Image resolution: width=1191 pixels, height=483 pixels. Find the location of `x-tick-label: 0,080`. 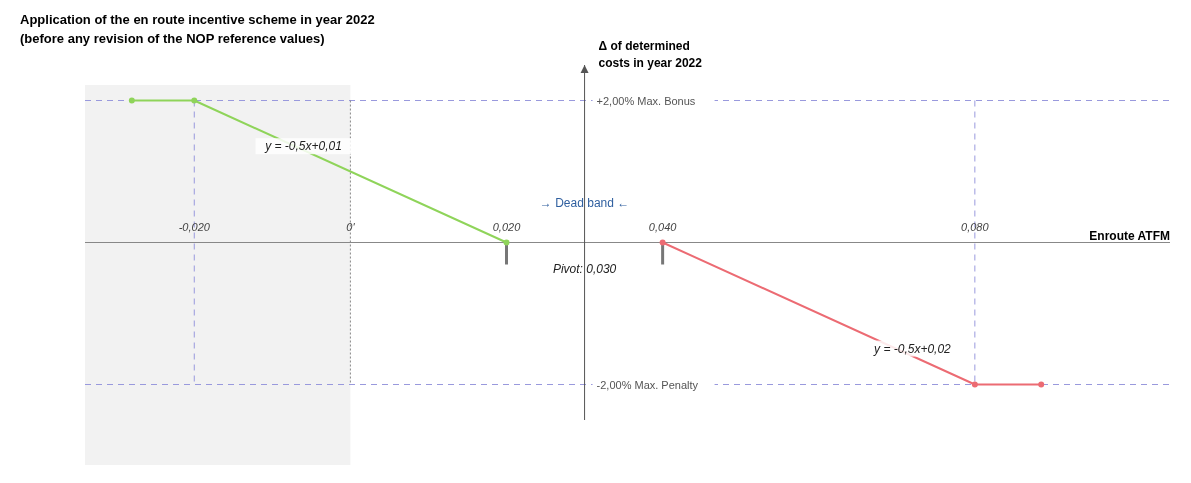

x-tick-label: 0,080 is located at coordinates (975, 226).